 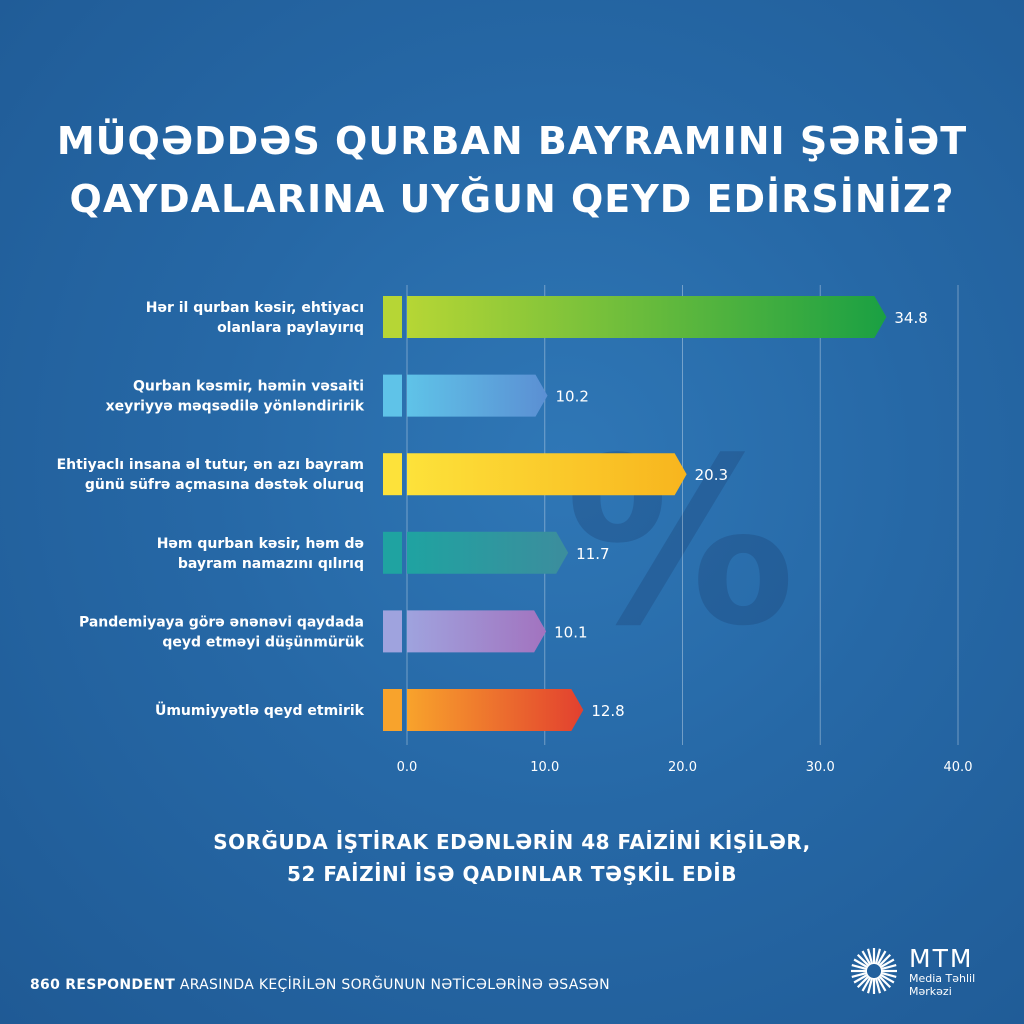 I want to click on logo-subtitle-line-2: Mərkəzi, so click(x=930, y=991).